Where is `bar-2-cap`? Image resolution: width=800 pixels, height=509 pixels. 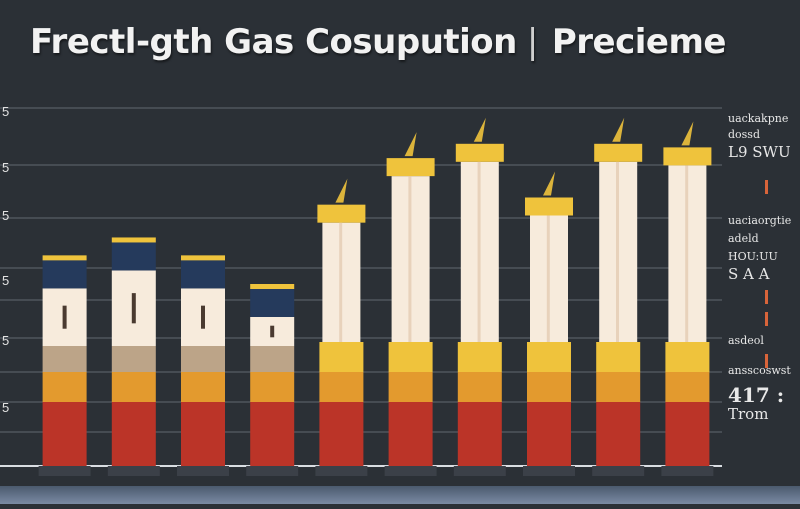 bar-2-cap is located at coordinates (203, 258).